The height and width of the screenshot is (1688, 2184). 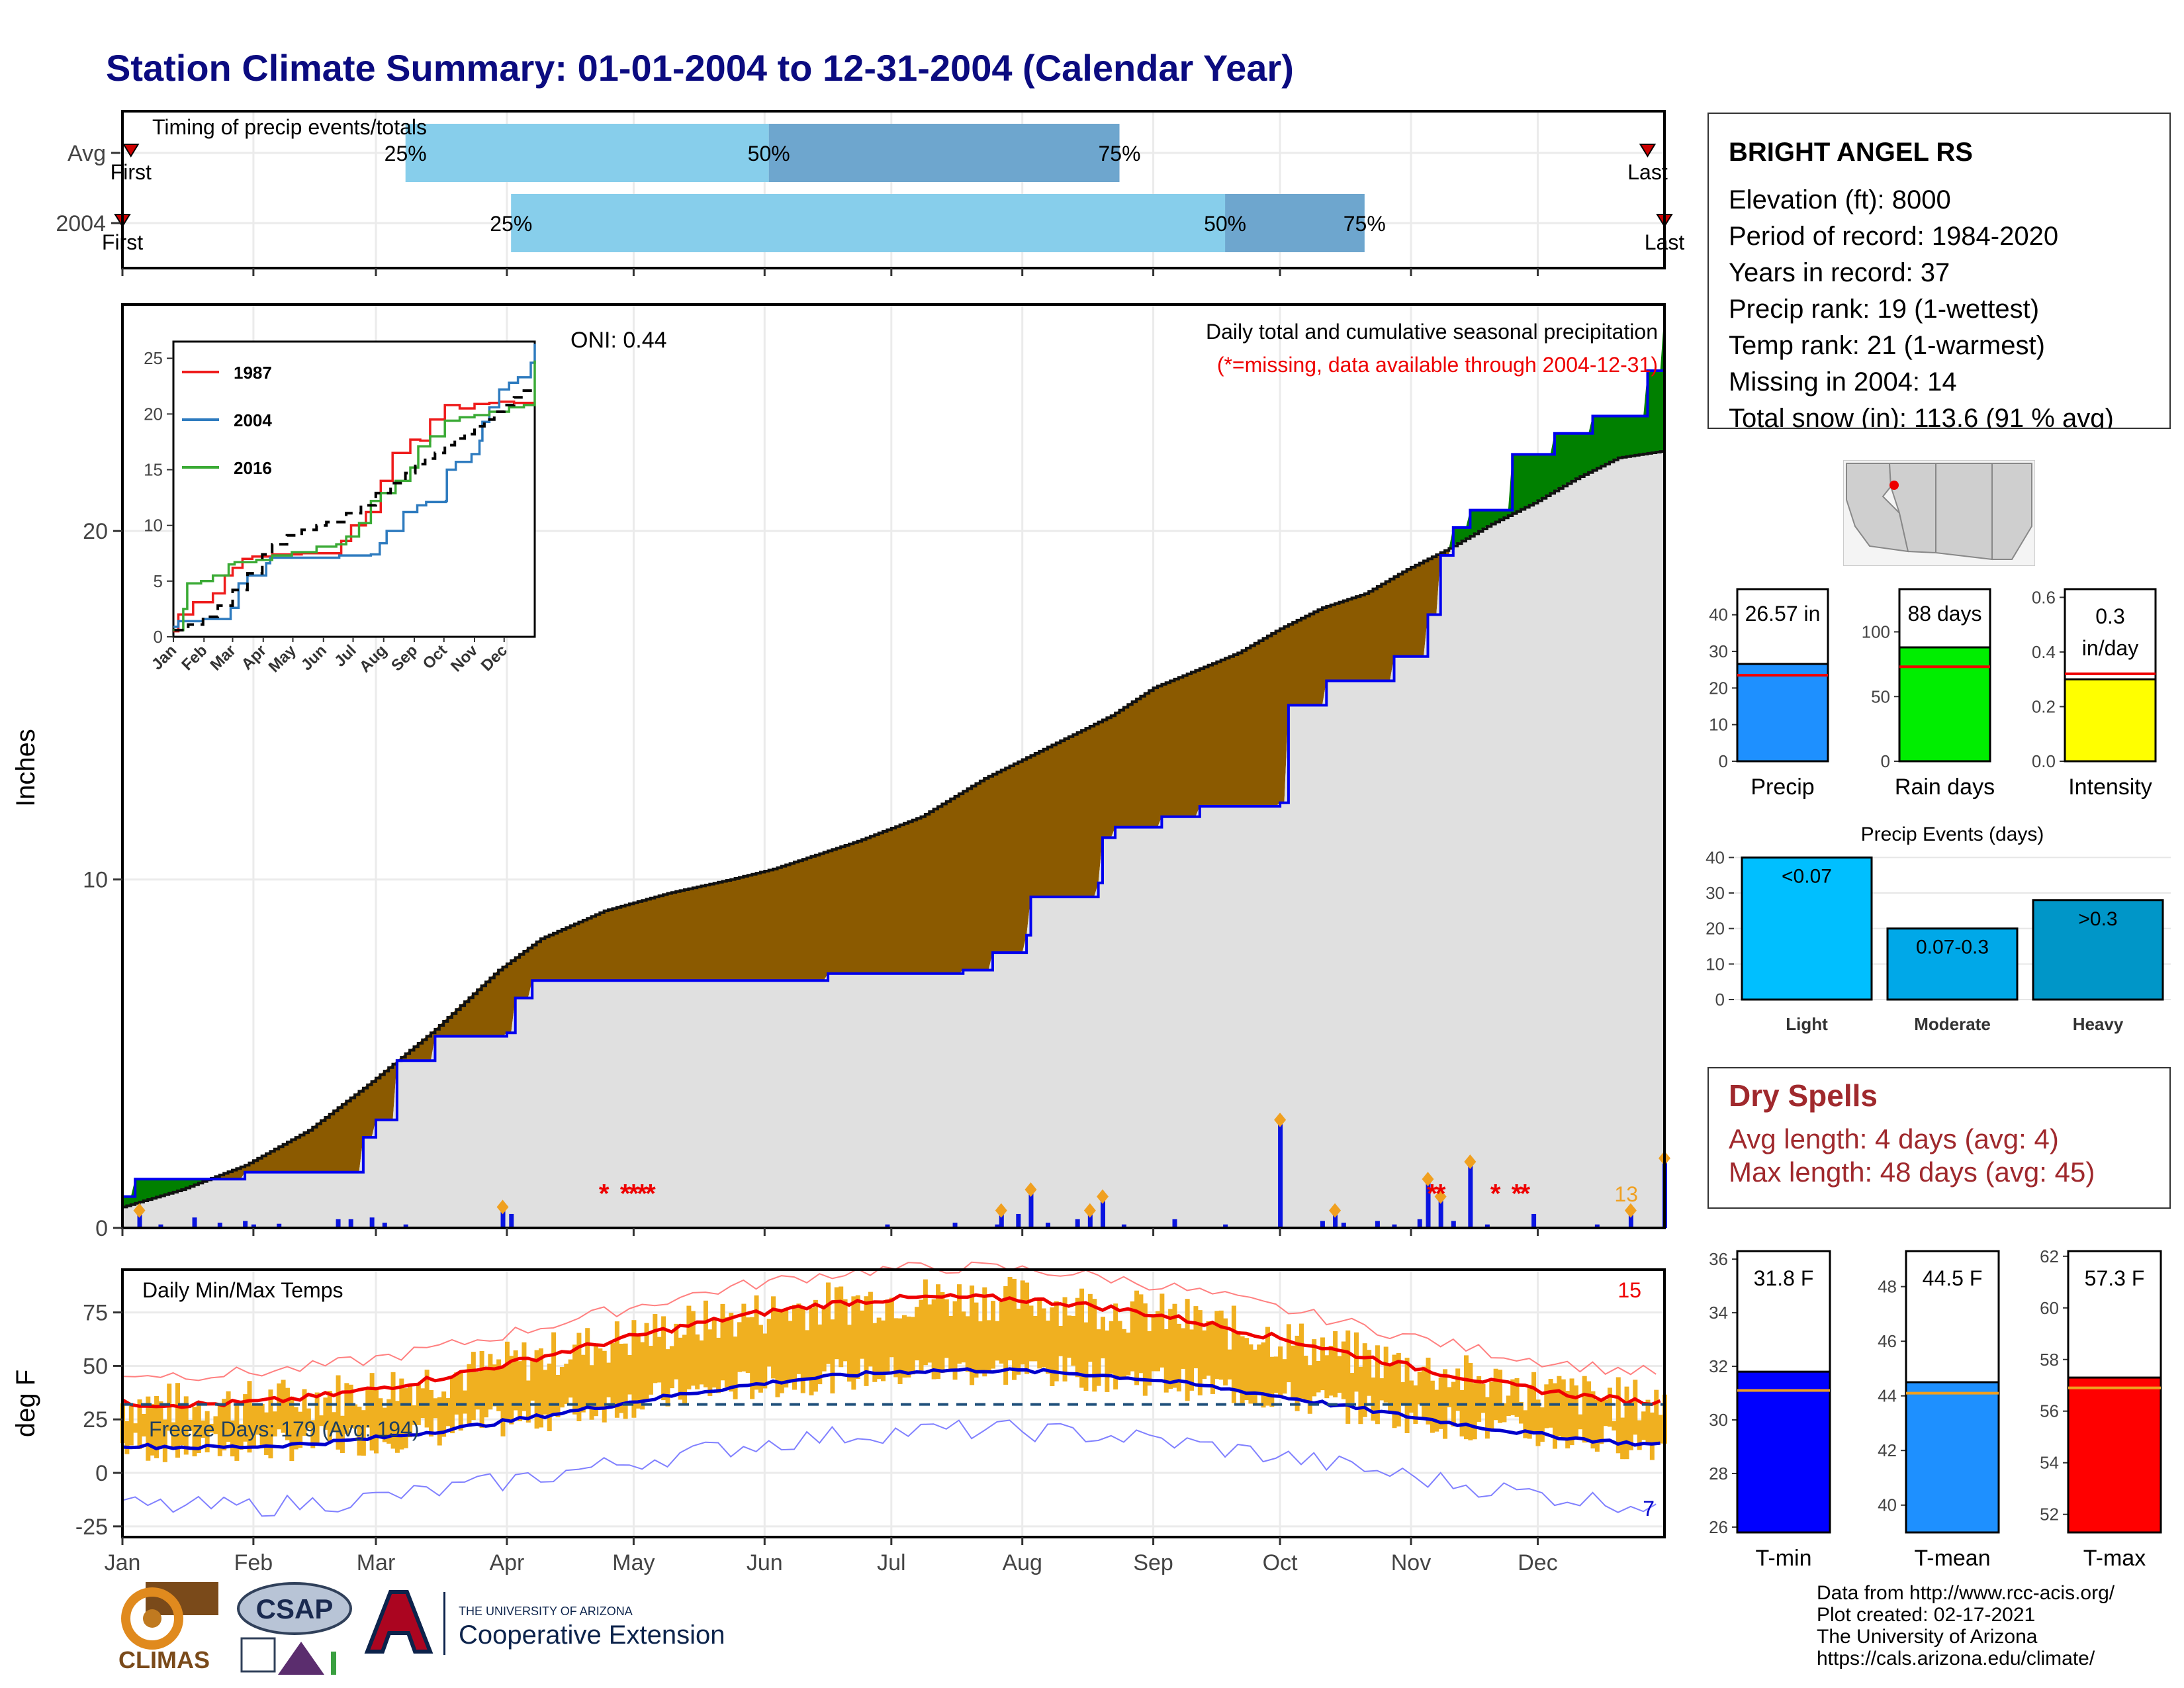 I want to click on precip-y-tick-label: 20, so click(x=95, y=531).